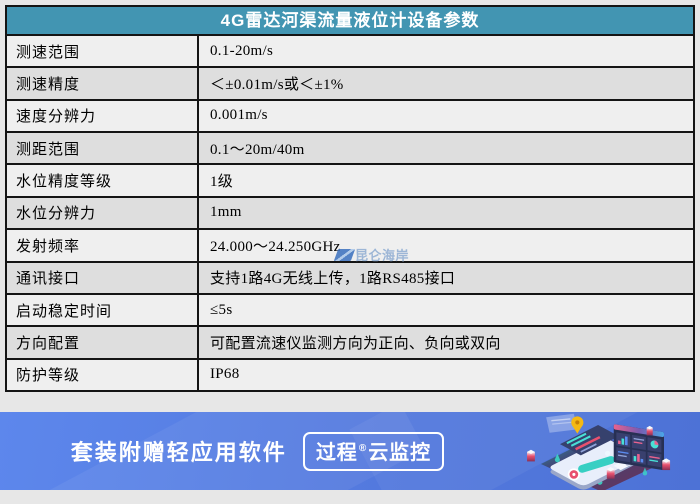  I want to click on table-title: 4G雷达河渠流量液位计设备参数, so click(350, 21).